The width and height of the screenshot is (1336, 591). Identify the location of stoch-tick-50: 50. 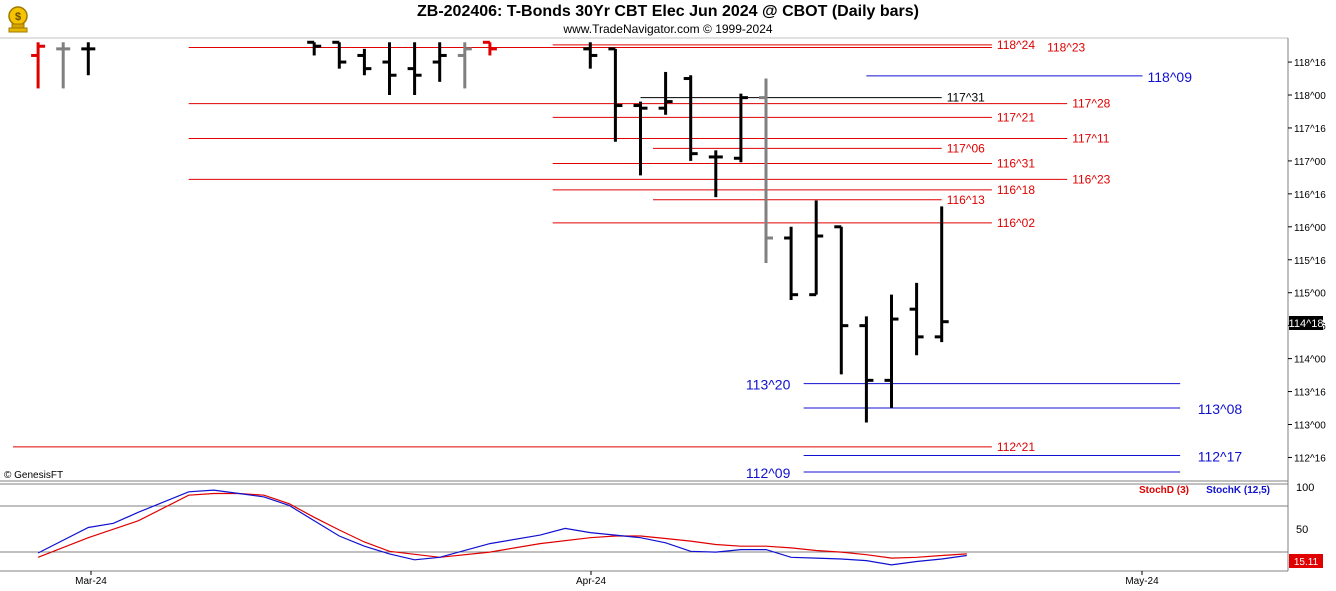
(1302, 530).